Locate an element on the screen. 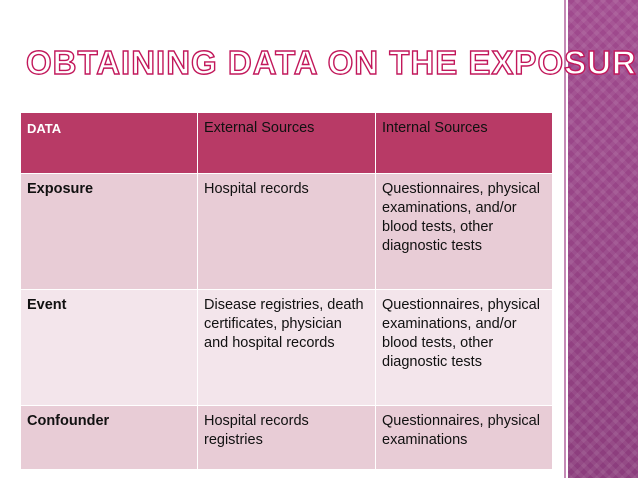 The width and height of the screenshot is (638, 478). table-cell: Hospital records registries is located at coordinates (286, 437).